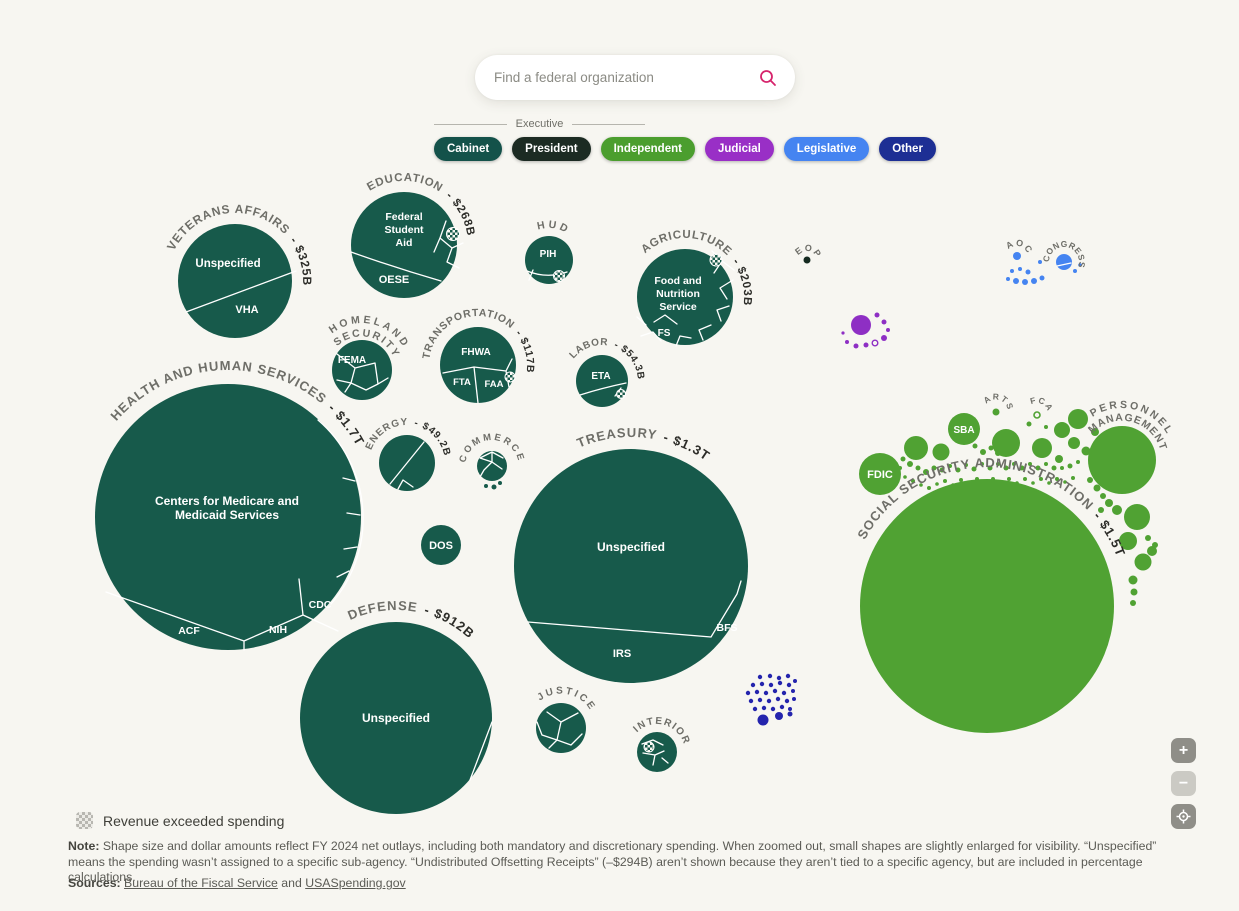  I want to click on bubble-interior: INTERIOR, so click(661, 744).